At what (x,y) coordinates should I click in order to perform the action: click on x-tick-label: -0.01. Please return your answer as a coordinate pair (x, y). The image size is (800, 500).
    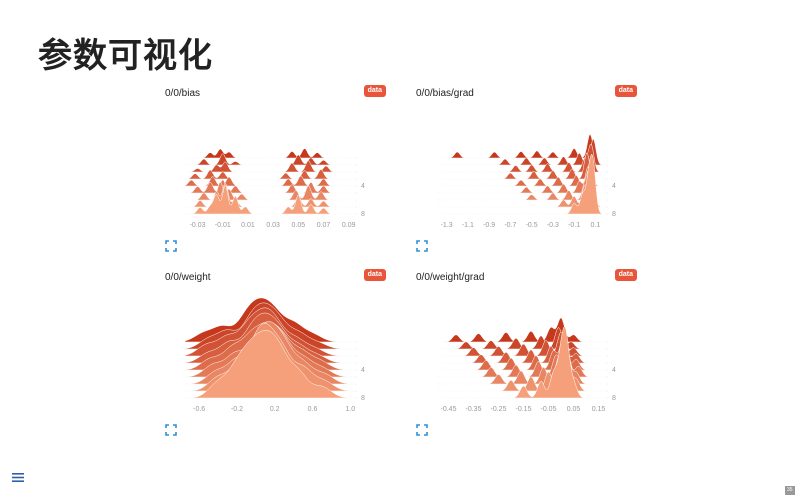
    Looking at the image, I should click on (223, 225).